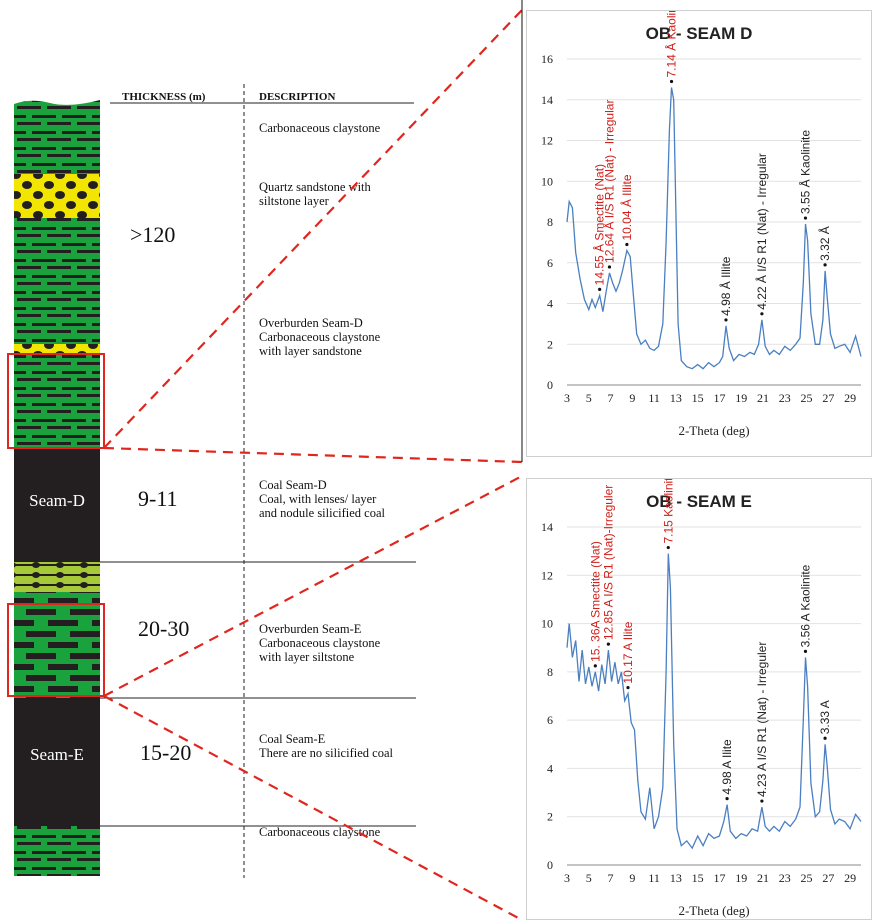 This screenshot has height=924, width=880. I want to click on x-tick-label: 3, so click(567, 398).